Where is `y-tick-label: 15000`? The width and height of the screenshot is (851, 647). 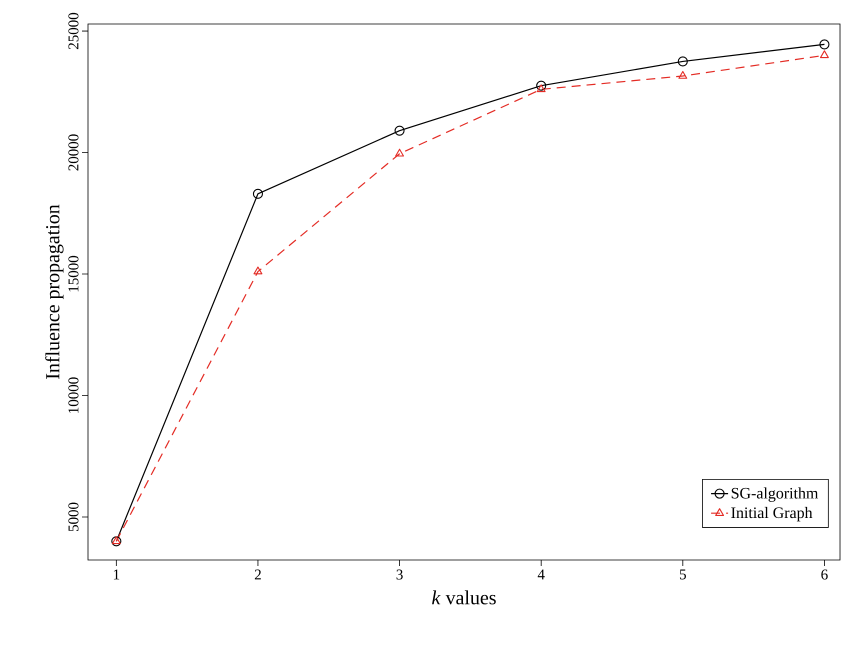
y-tick-label: 15000 is located at coordinates (73, 274).